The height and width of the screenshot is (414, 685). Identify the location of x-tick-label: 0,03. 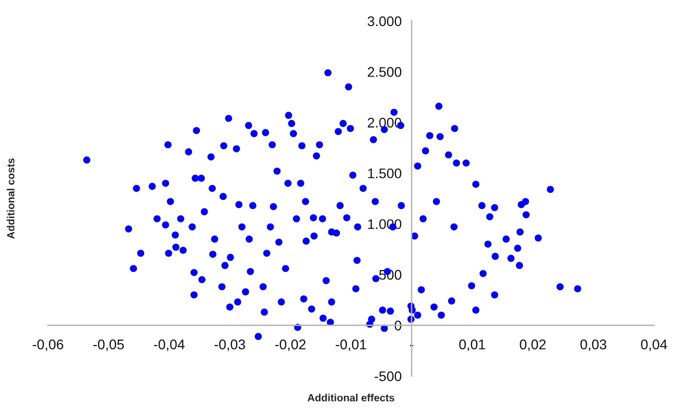
(593, 346).